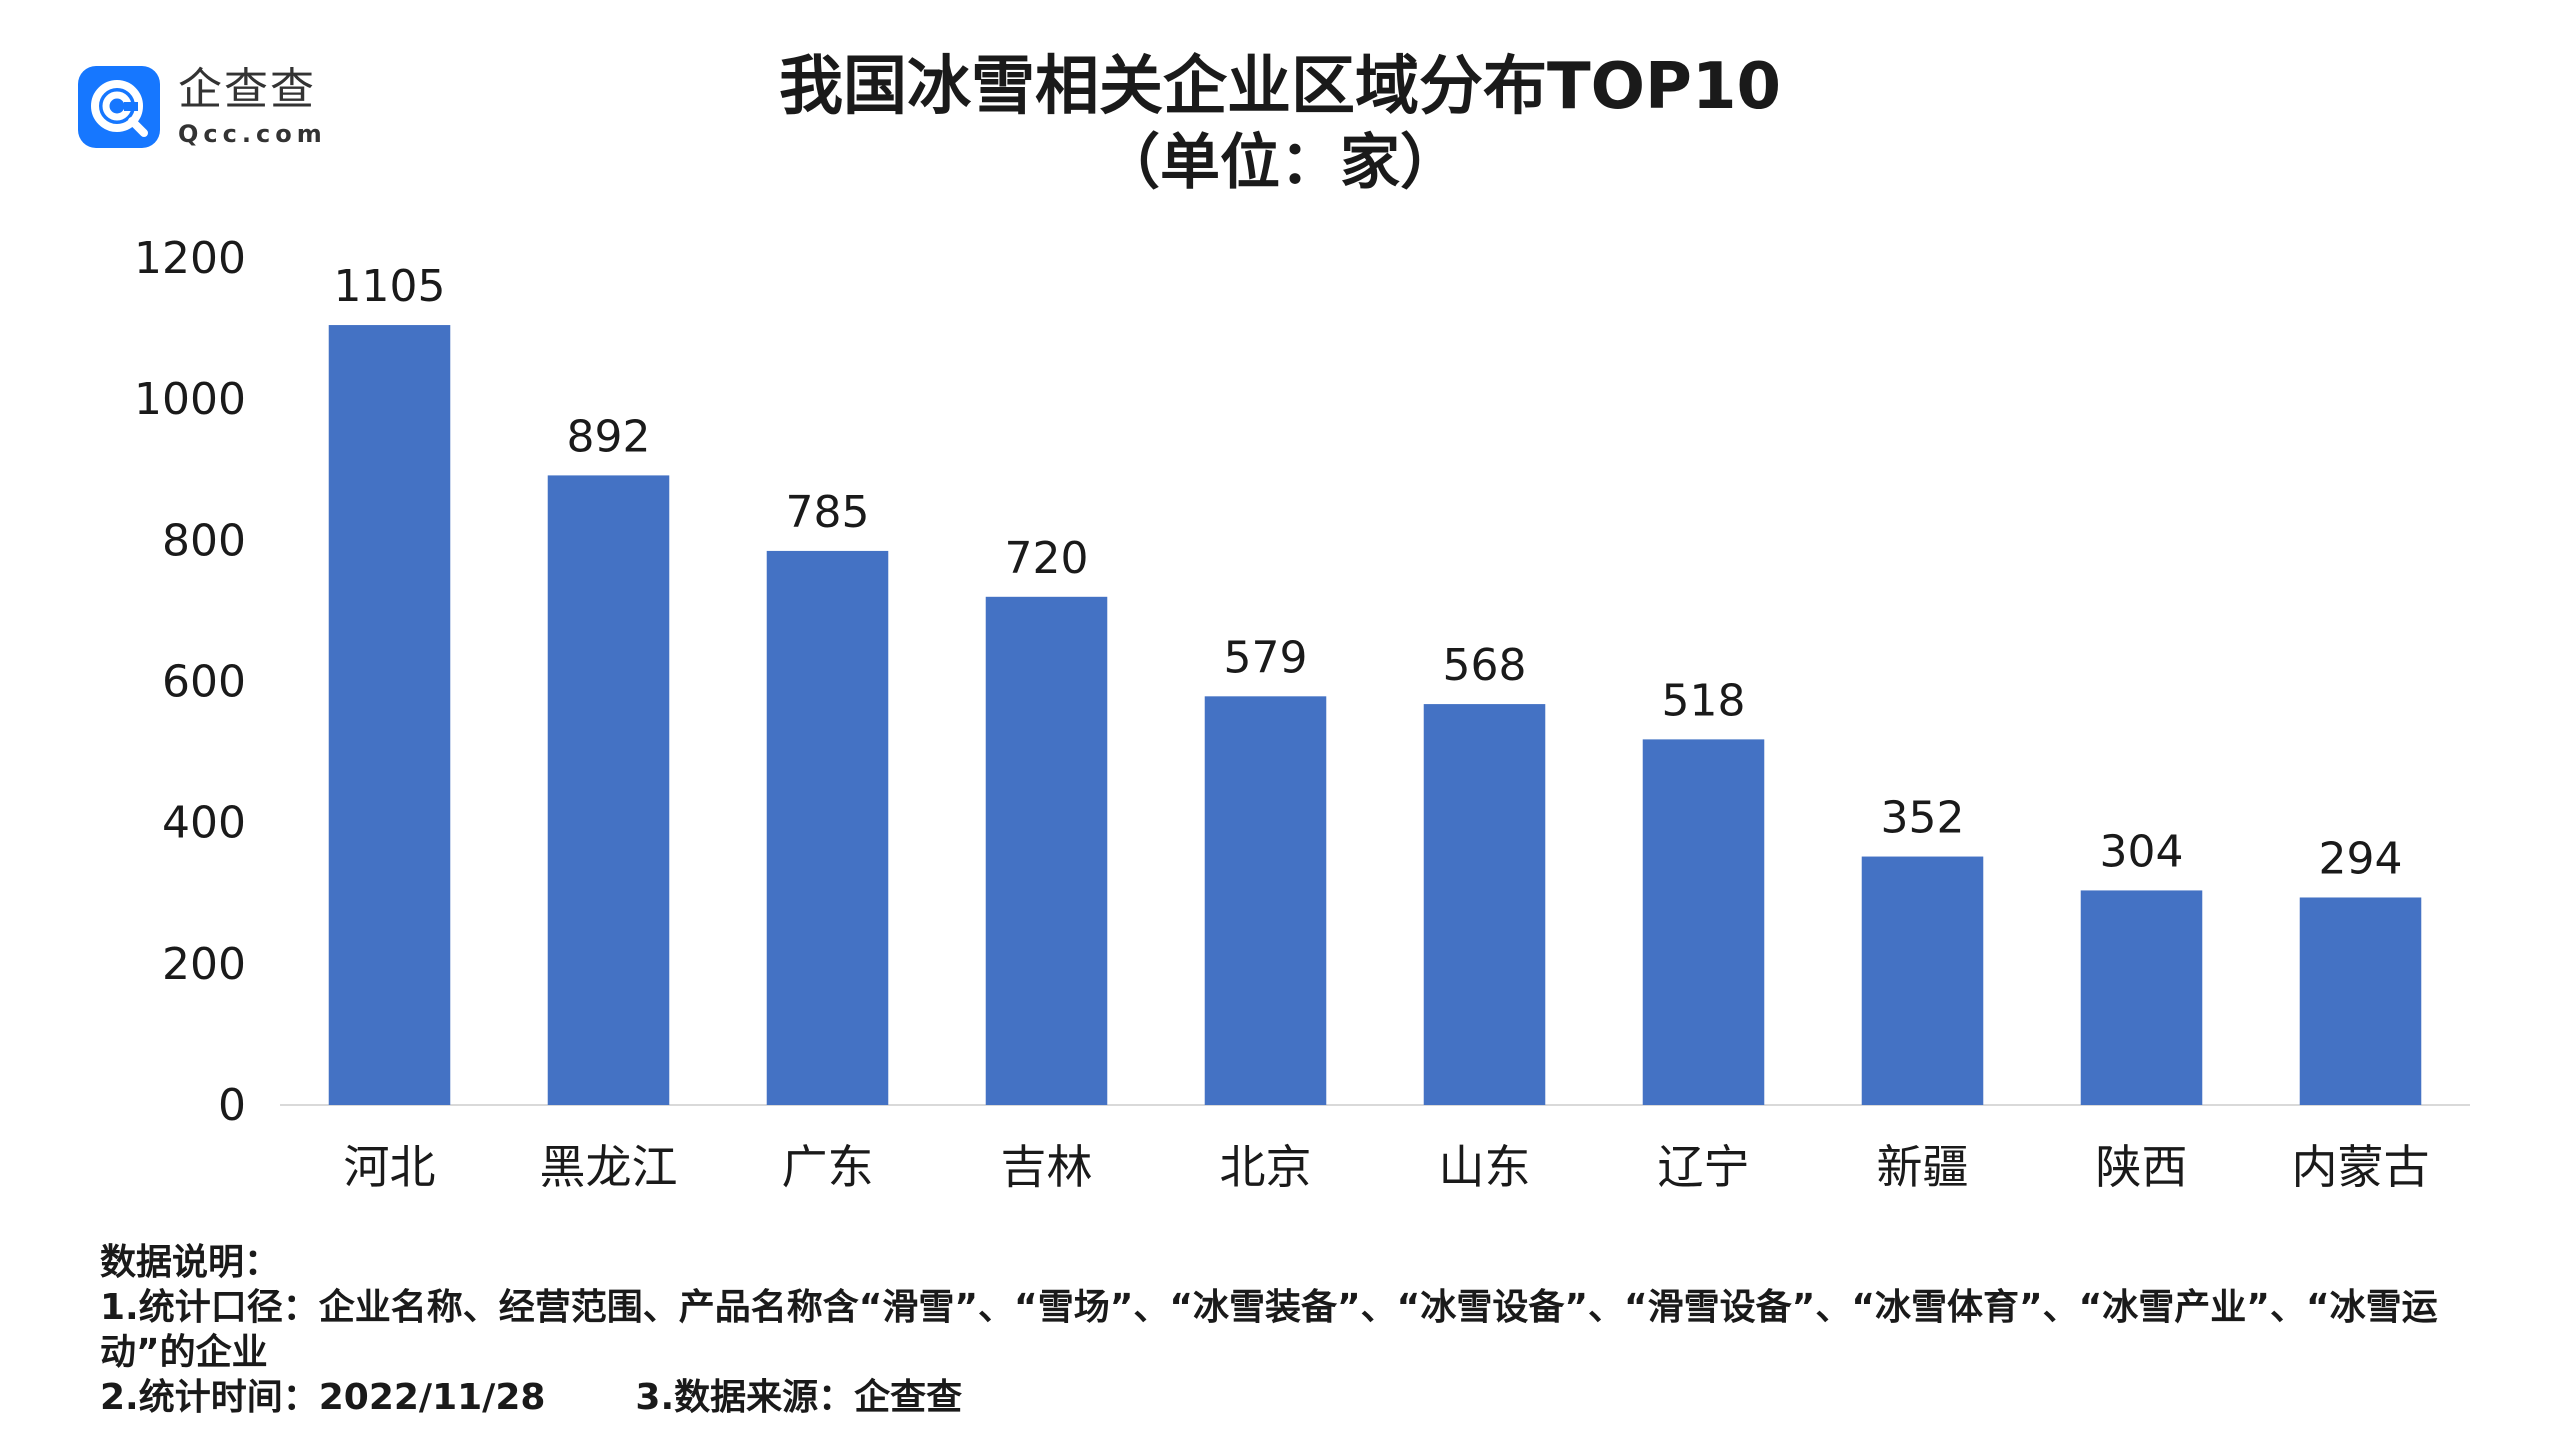  What do you see at coordinates (390, 1167) in the screenshot?
I see `x-tick-label: 河北` at bounding box center [390, 1167].